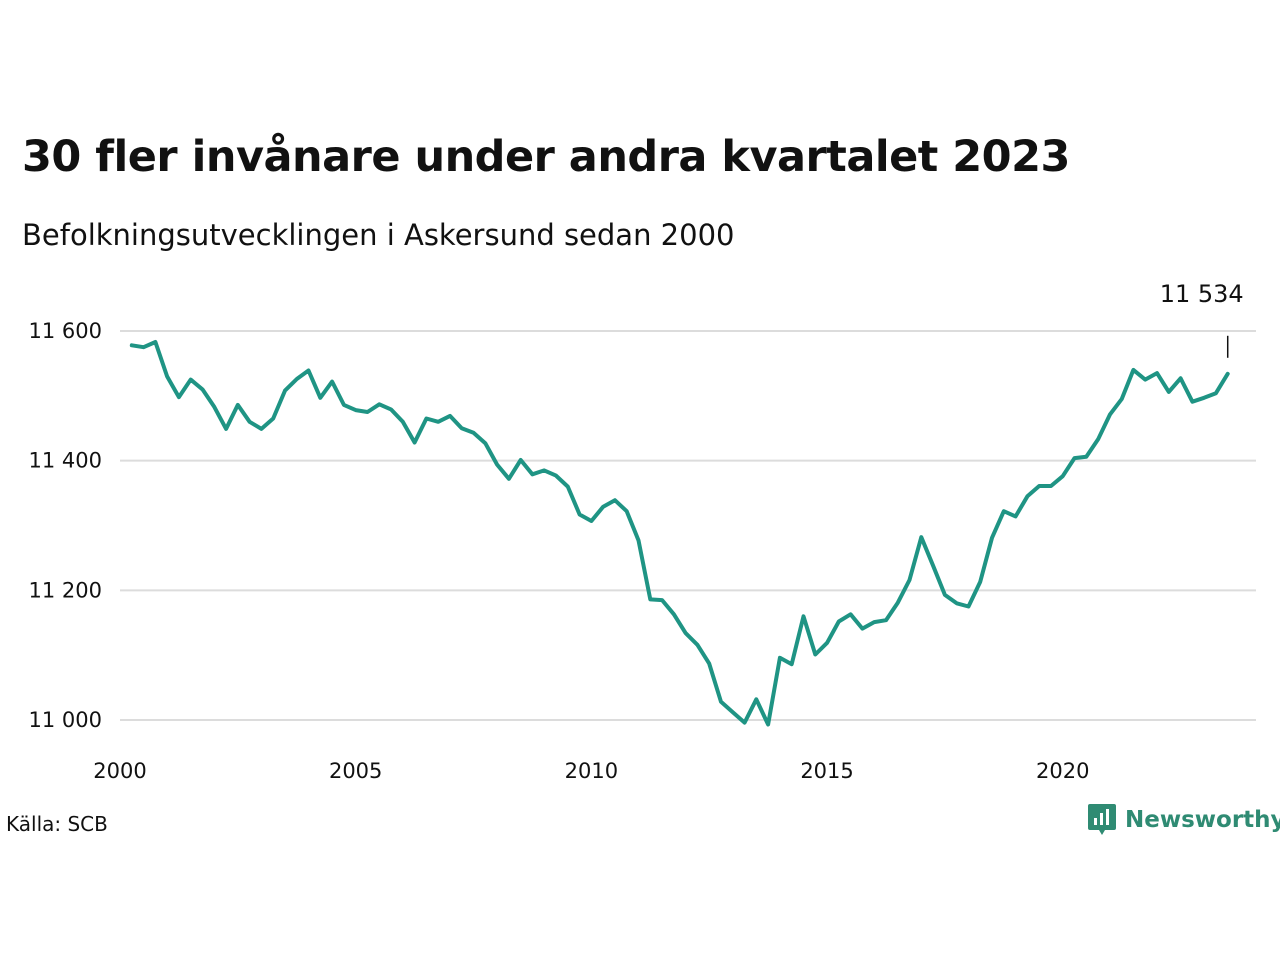 The width and height of the screenshot is (1280, 960). I want to click on brand-name: Newsworthy, so click(1202, 820).